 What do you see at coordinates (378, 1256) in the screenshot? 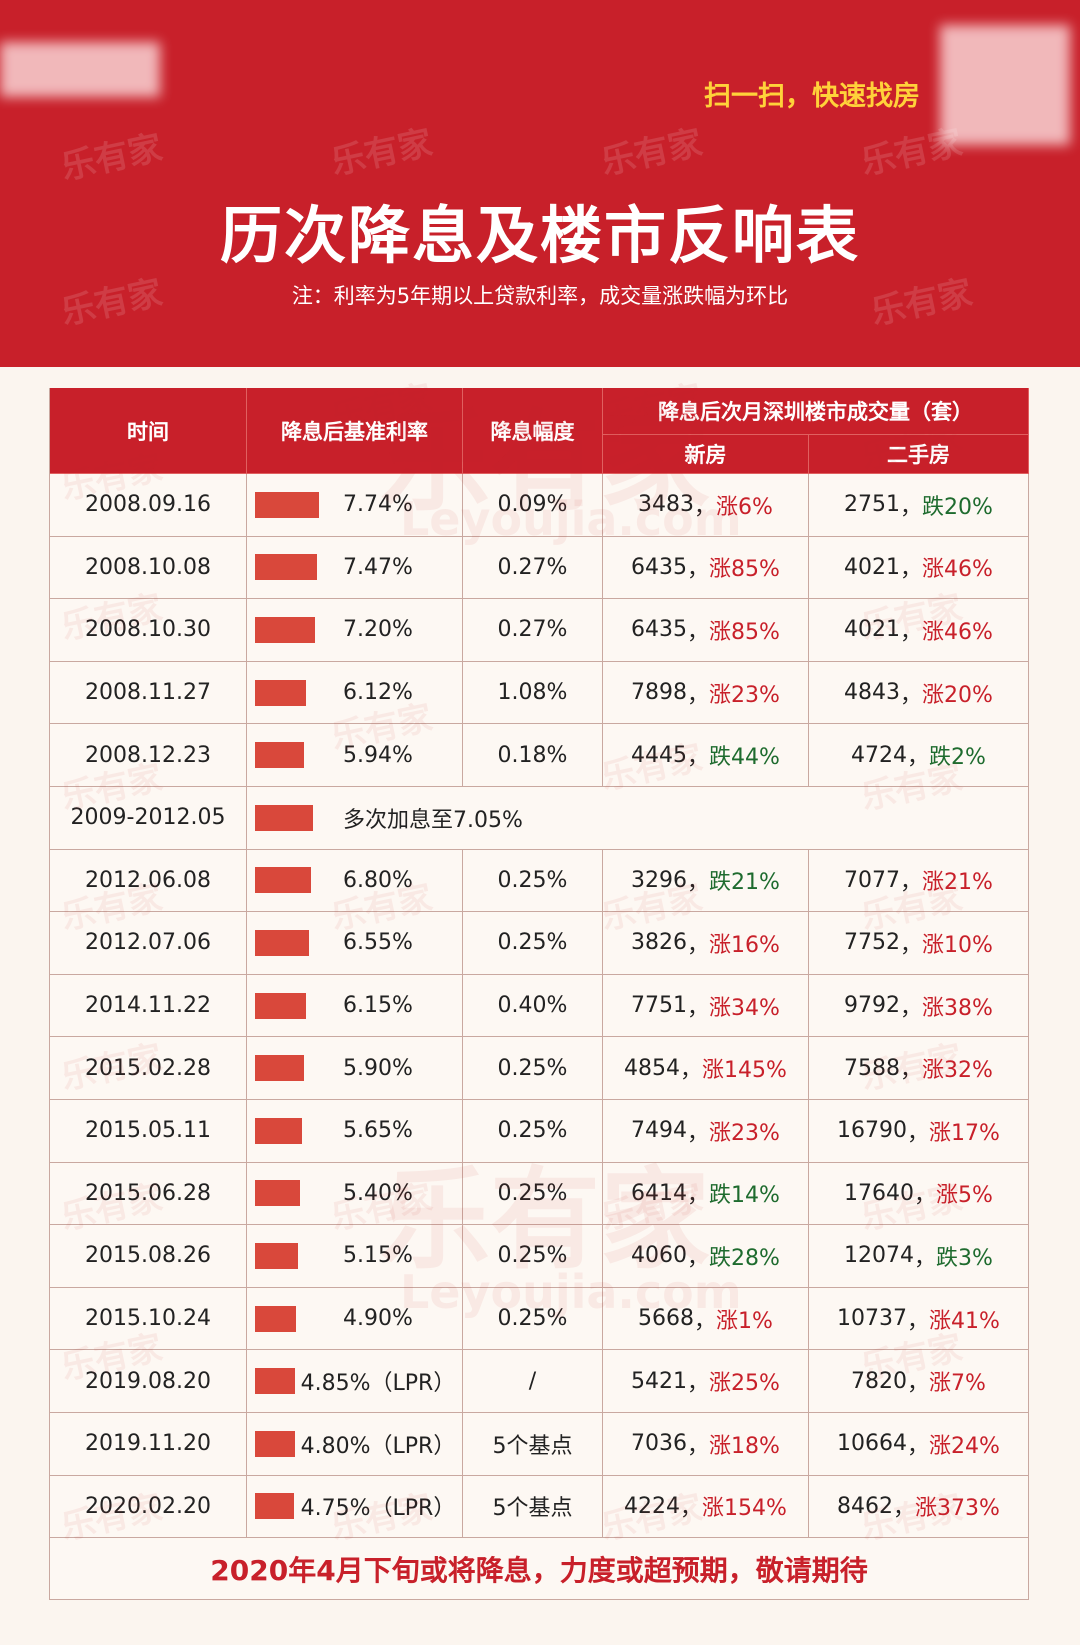
I see `rate: 5.15%` at bounding box center [378, 1256].